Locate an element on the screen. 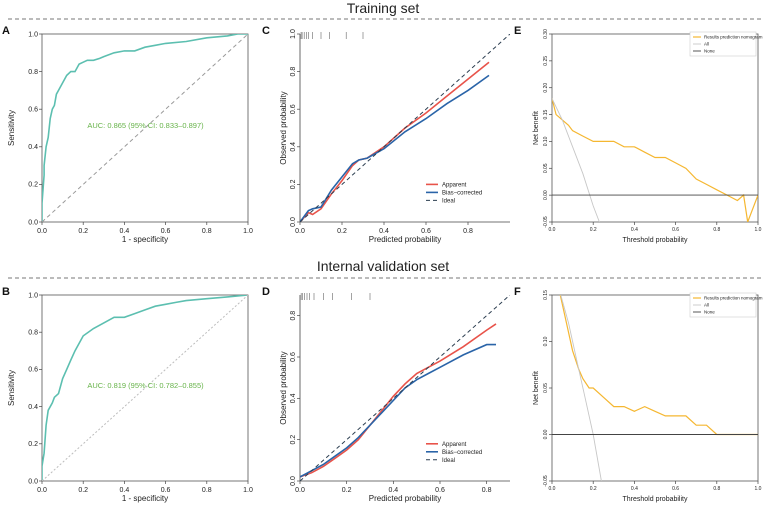 The height and width of the screenshot is (510, 767). panel-label: A is located at coordinates (6, 31).